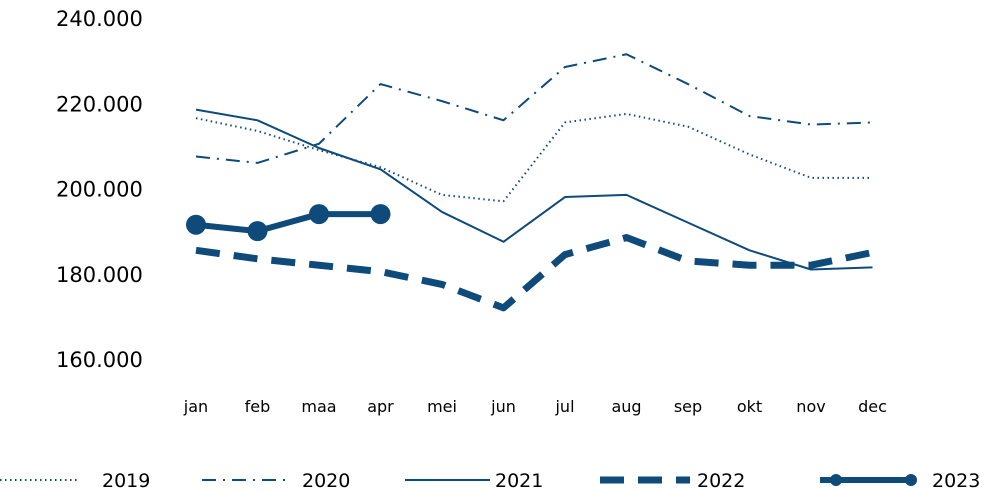  What do you see at coordinates (75, 481) in the screenshot?
I see `legend-item-2019: 2019` at bounding box center [75, 481].